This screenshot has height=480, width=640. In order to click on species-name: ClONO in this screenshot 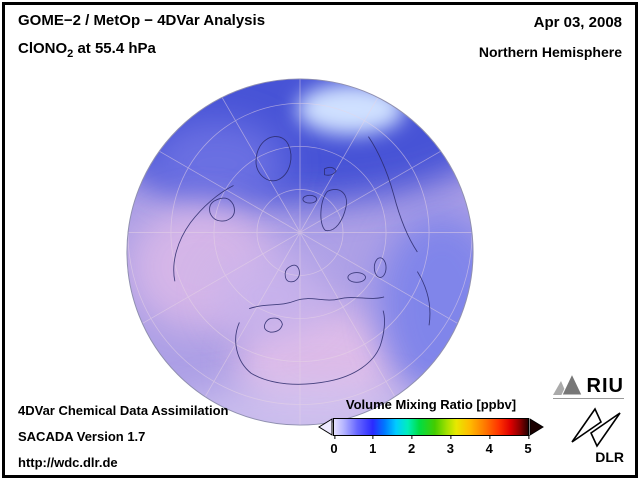, I will do `click(43, 48)`.